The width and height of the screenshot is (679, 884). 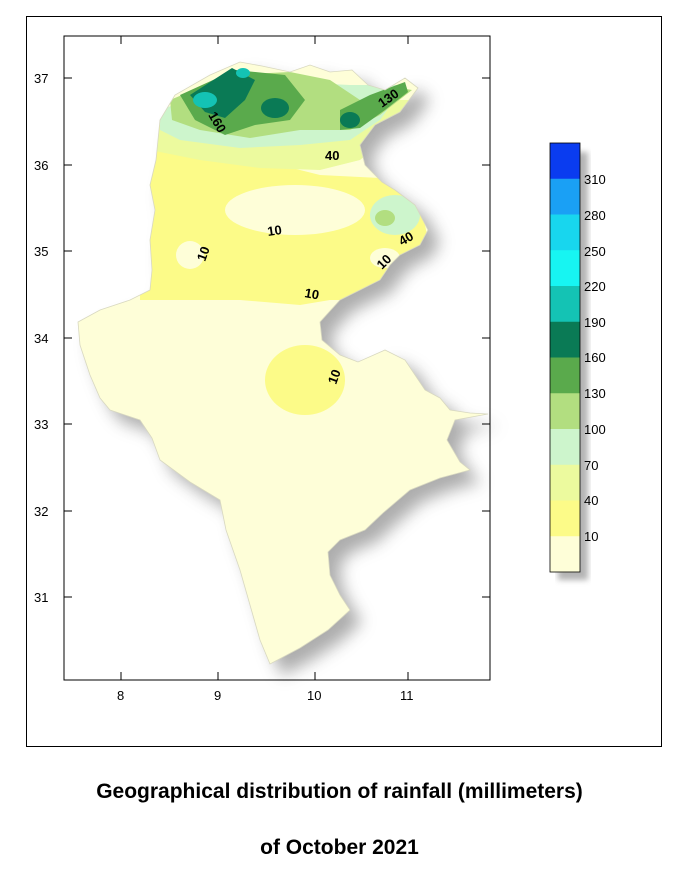 I want to click on zone-160-190-b, so click(x=275, y=108).